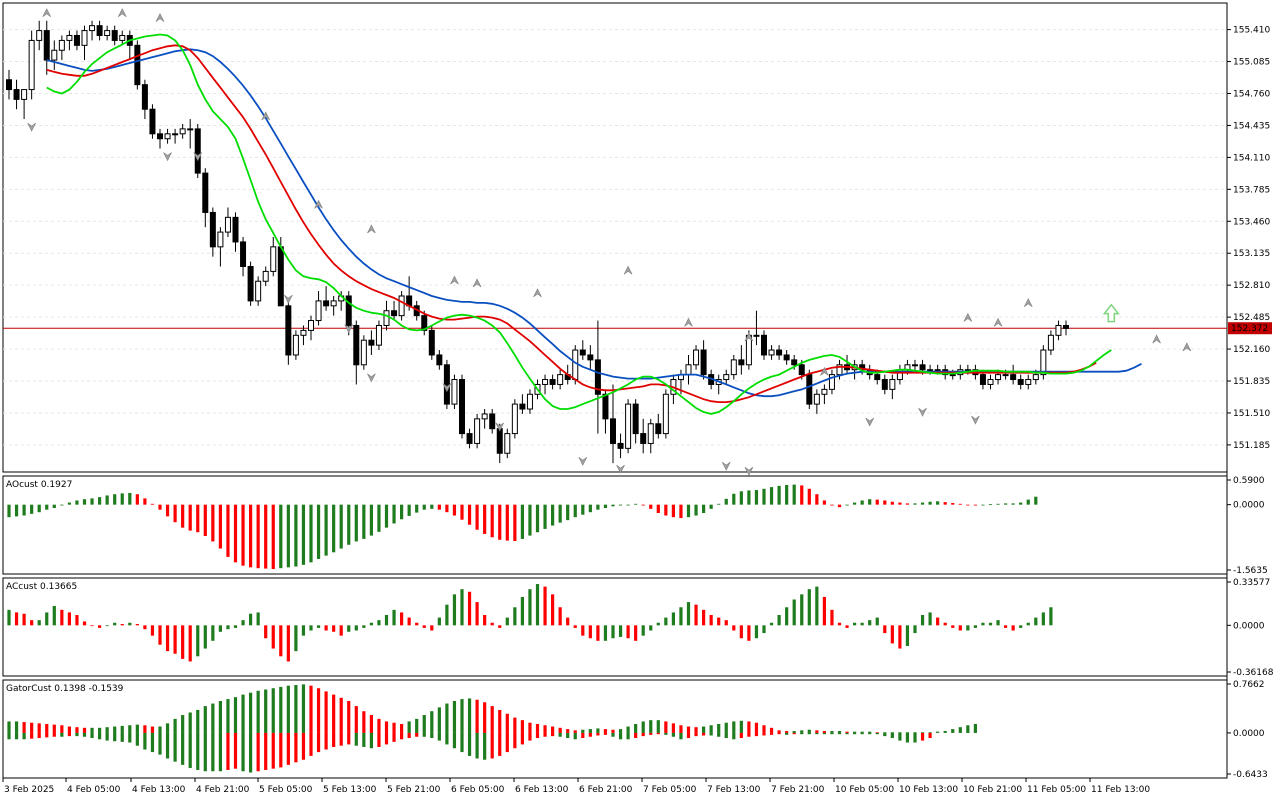  Describe the element at coordinates (640, 628) in the screenshot. I see `ac-panel: 0.33577 0.0000 -0.36168 ACcust 0.13665` at that location.